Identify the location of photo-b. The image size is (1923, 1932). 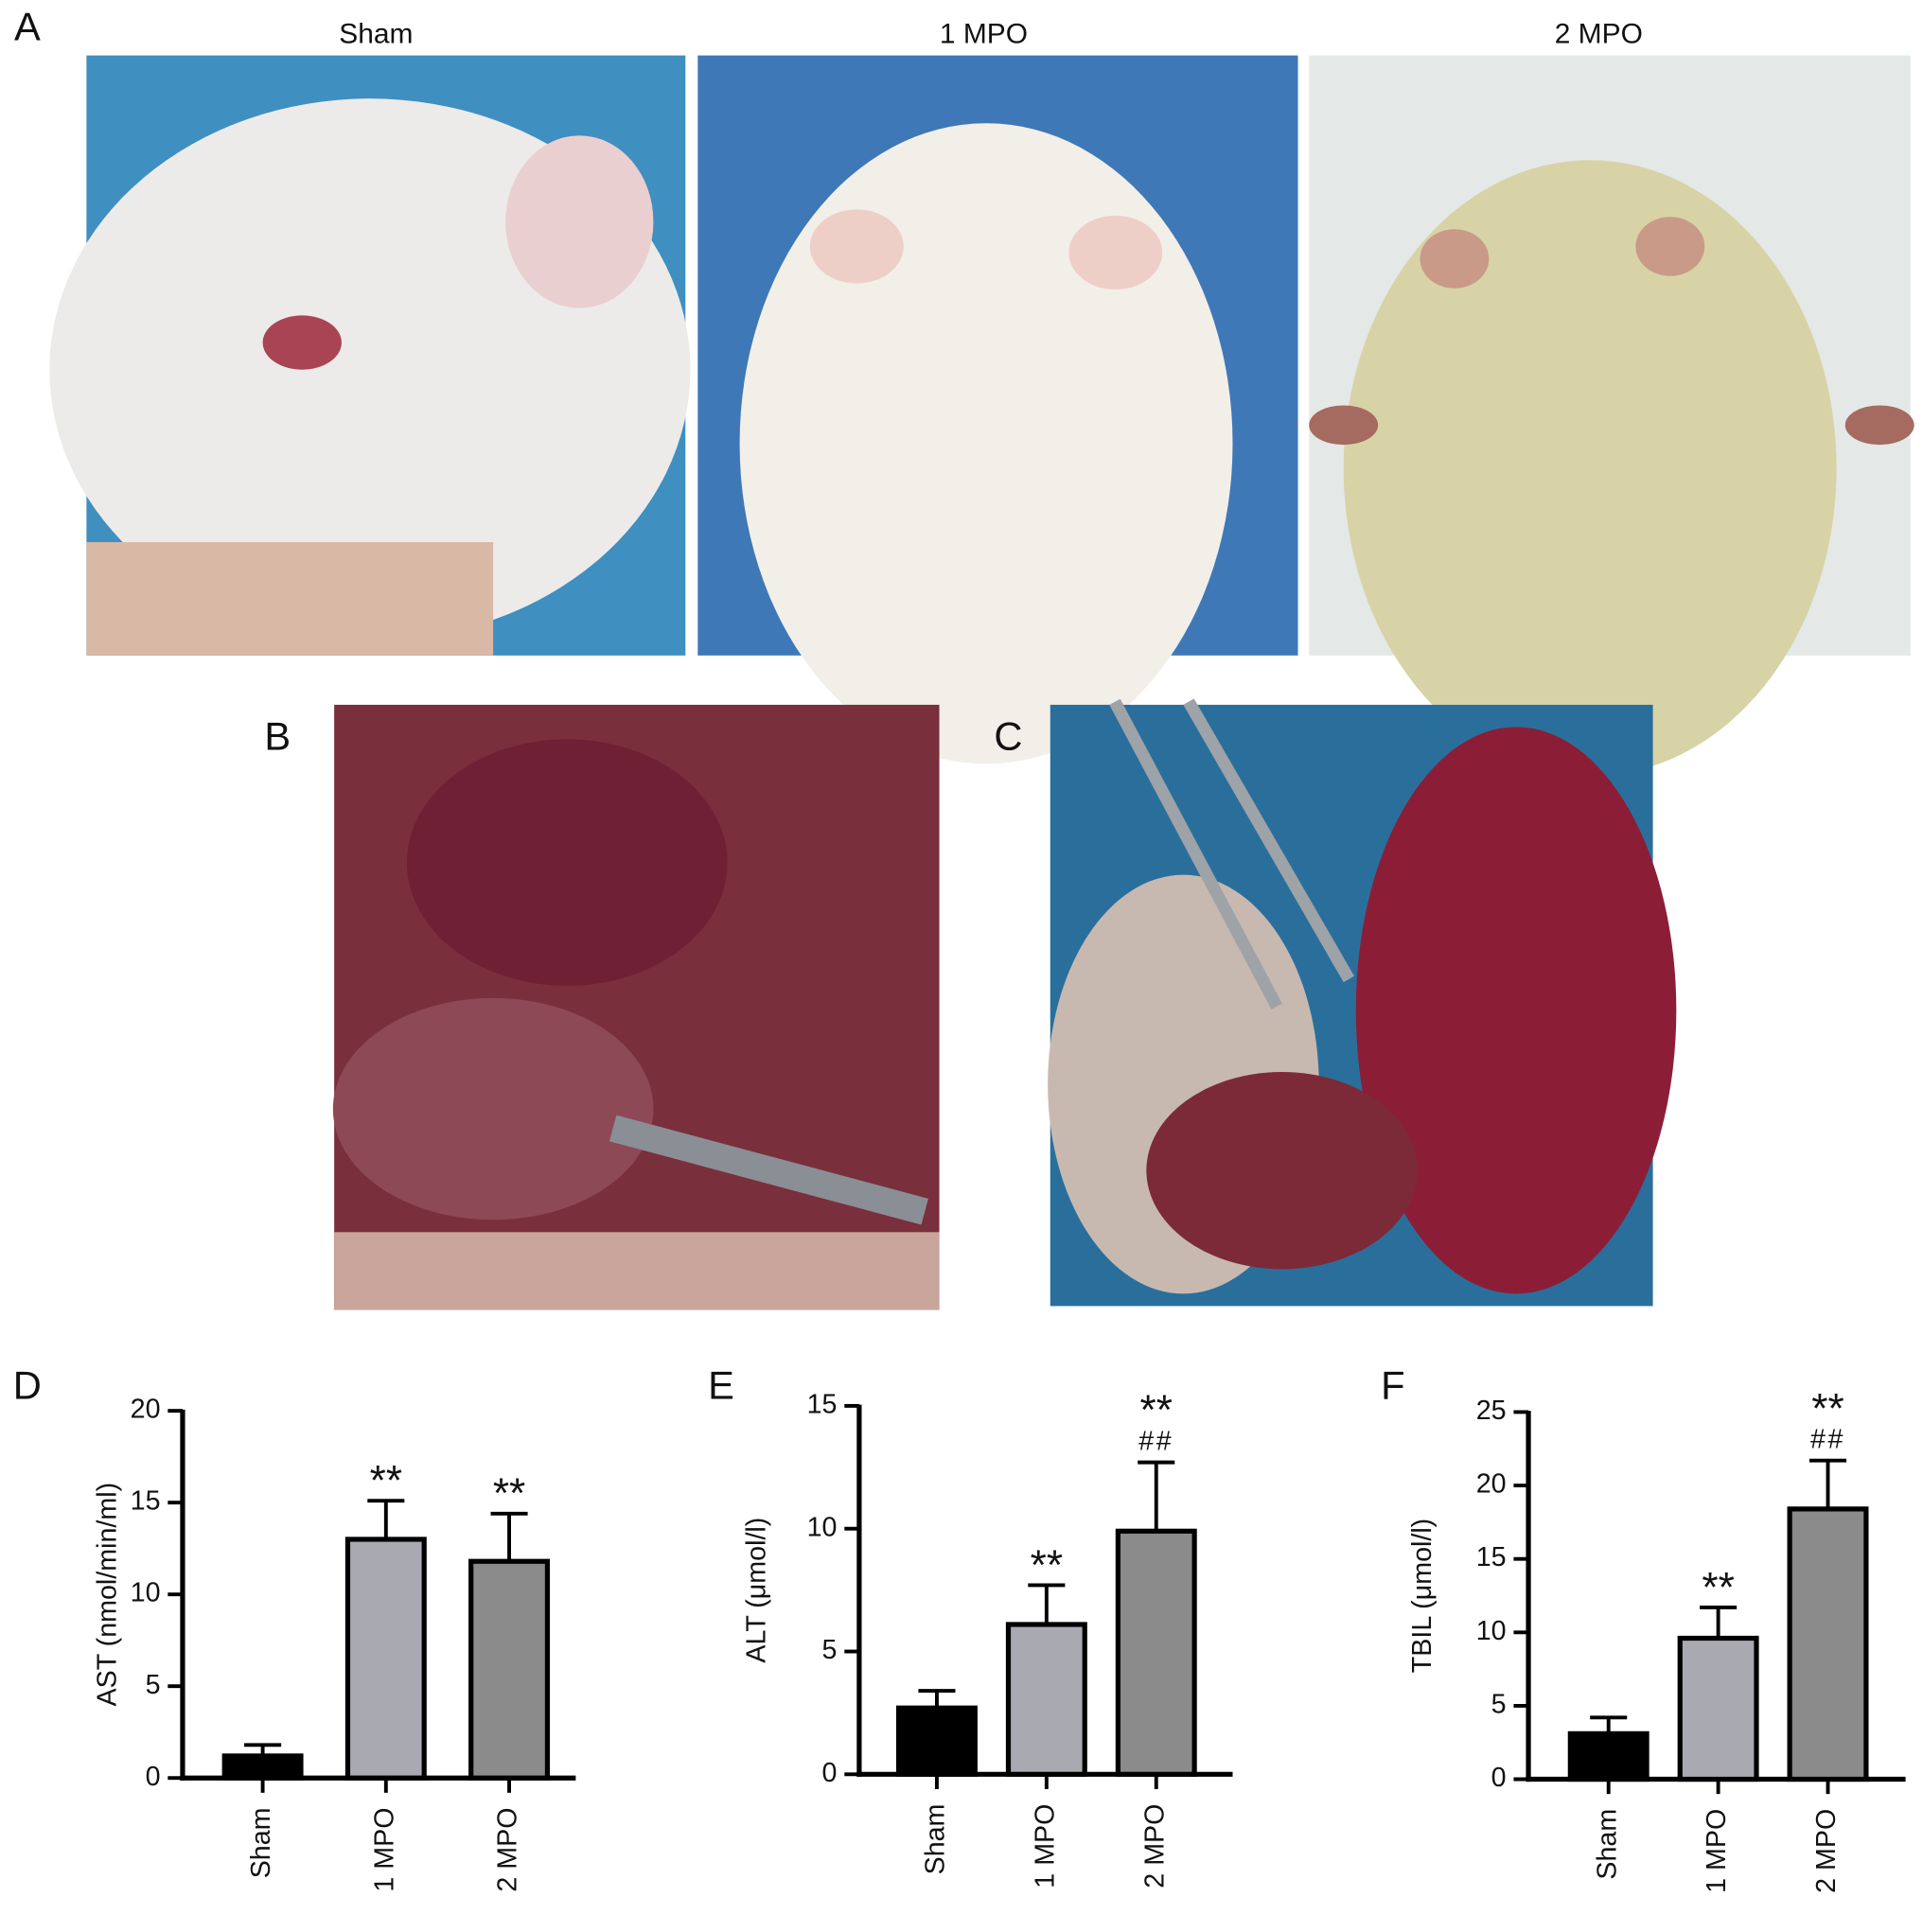
(636, 1007).